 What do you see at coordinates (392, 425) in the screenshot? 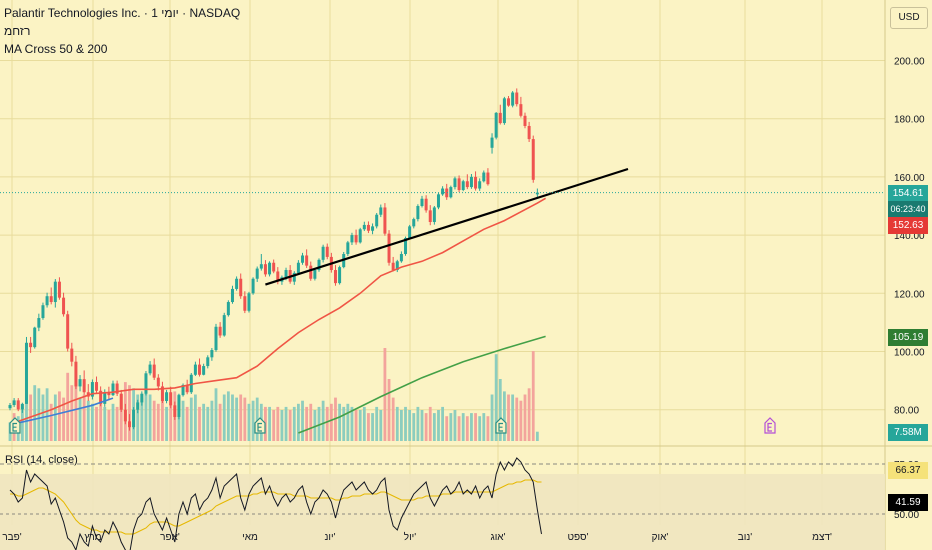
I see `earnings-markers` at bounding box center [392, 425].